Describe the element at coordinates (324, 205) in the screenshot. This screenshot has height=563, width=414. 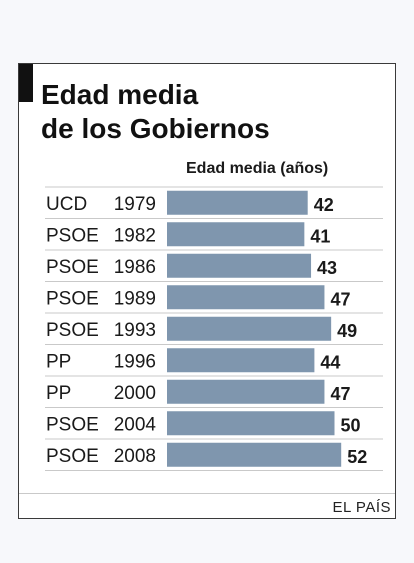
I see `data-label: 42` at that location.